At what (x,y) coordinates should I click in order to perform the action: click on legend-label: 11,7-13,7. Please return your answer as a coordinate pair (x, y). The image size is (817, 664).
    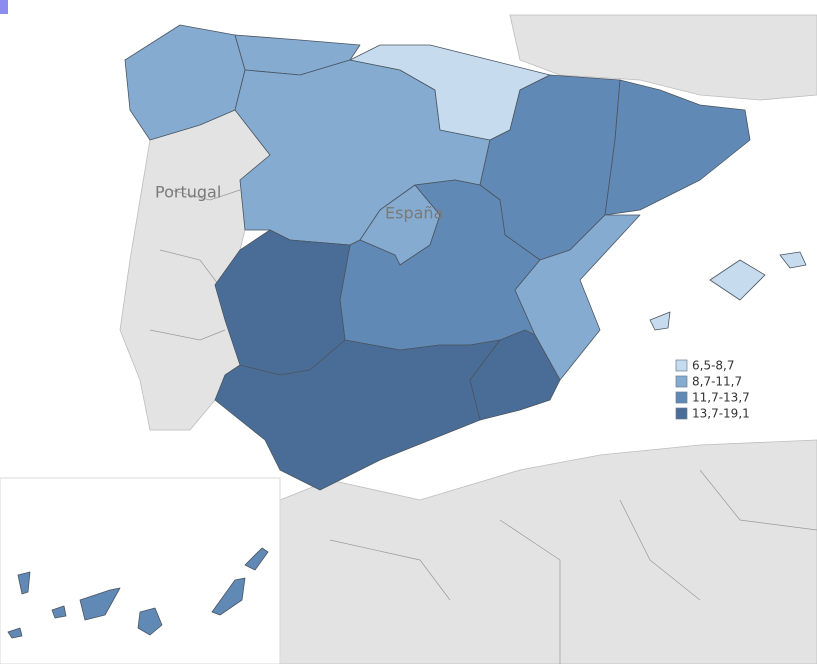
    Looking at the image, I should click on (721, 398).